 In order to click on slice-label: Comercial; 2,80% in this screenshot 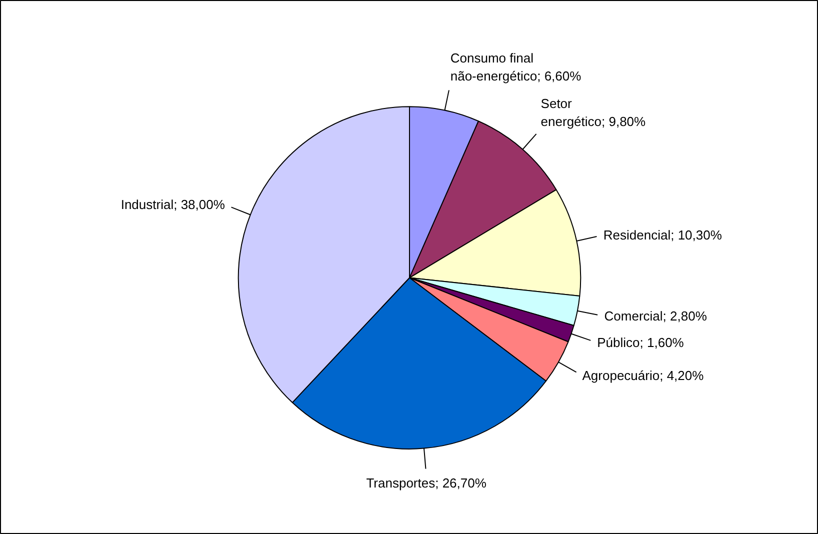, I will do `click(656, 316)`.